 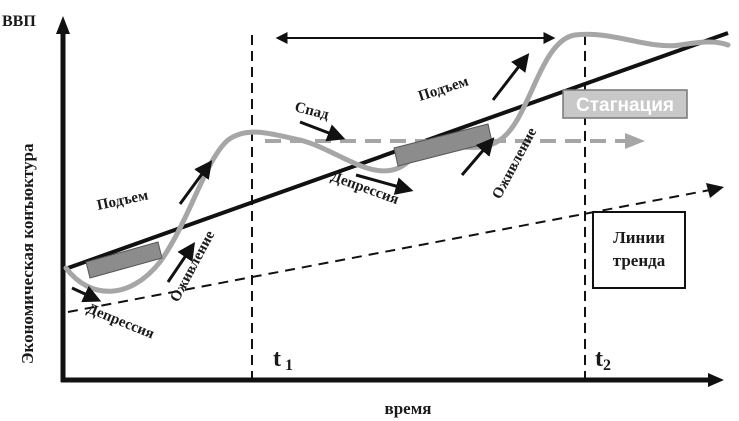 I want to click on y-axis-short-label: ВВП, so click(x=19, y=21).